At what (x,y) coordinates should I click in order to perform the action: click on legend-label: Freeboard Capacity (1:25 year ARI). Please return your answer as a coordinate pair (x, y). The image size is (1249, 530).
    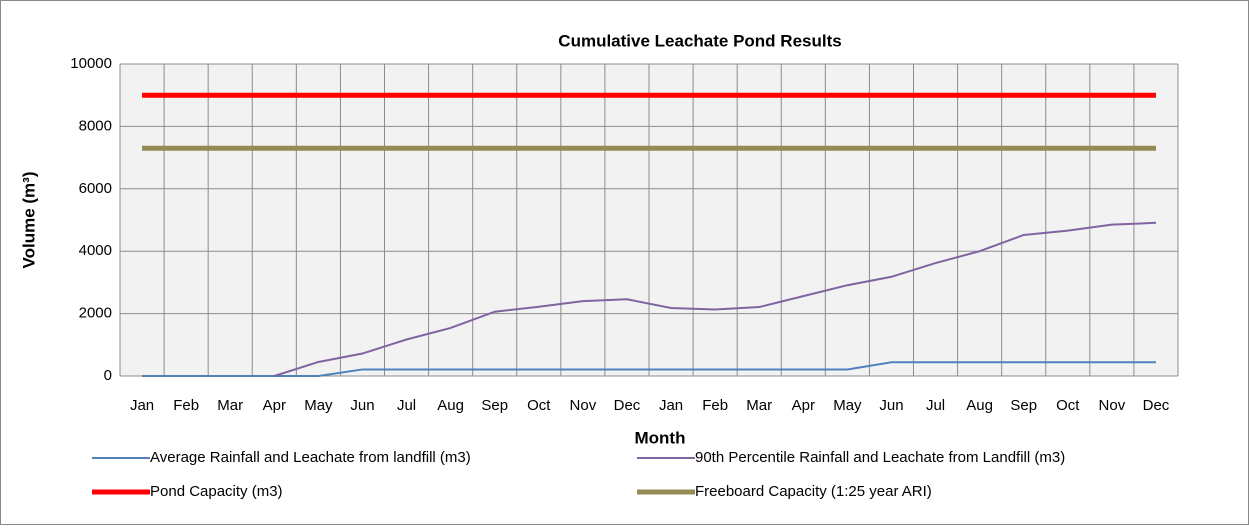
    Looking at the image, I should click on (813, 491).